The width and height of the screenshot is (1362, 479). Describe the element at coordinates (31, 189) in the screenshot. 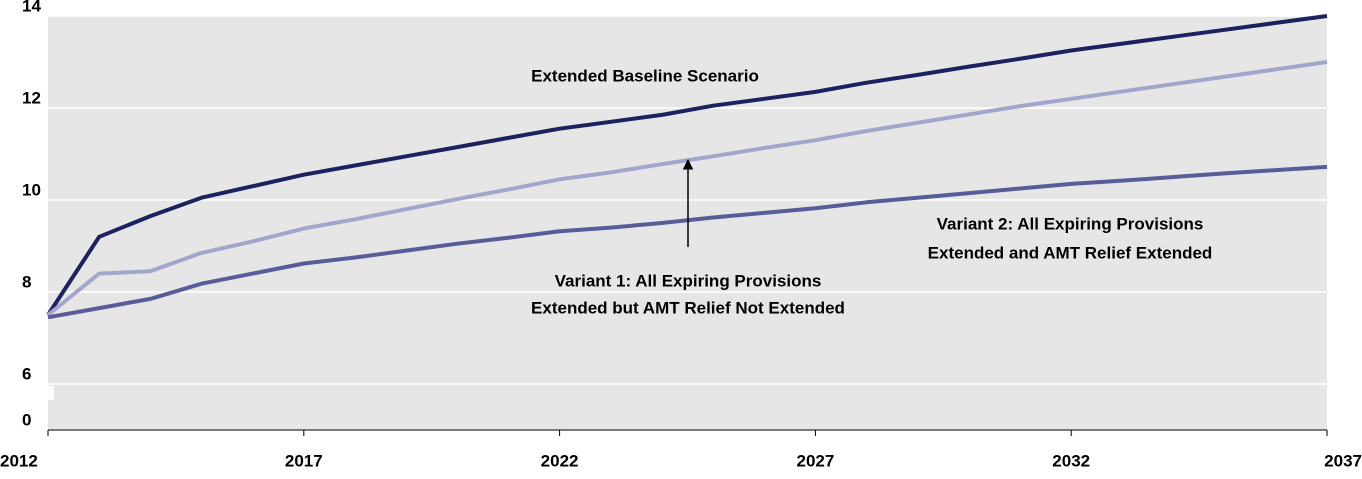

I see `y-tick-label: 10` at that location.